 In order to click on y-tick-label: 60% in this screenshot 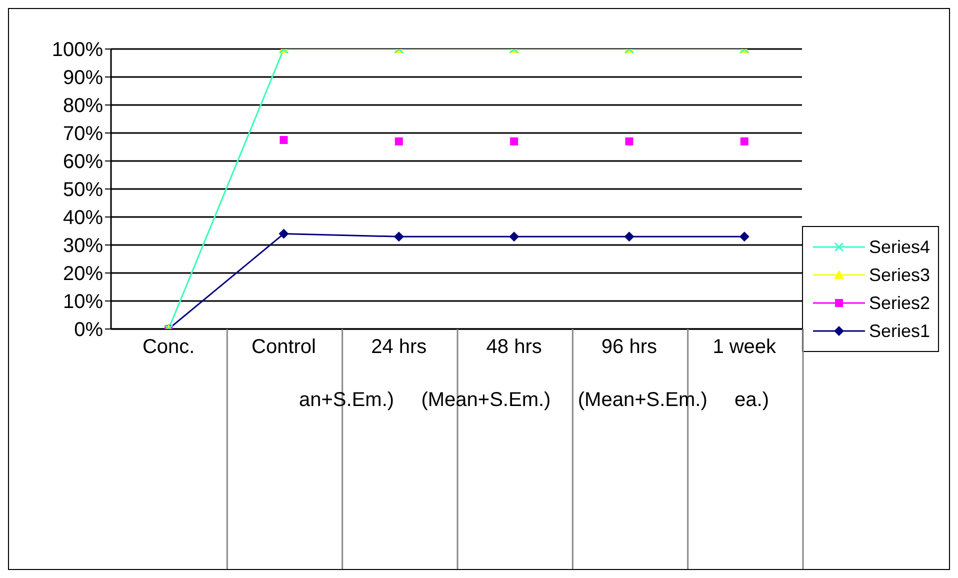, I will do `click(83, 162)`.